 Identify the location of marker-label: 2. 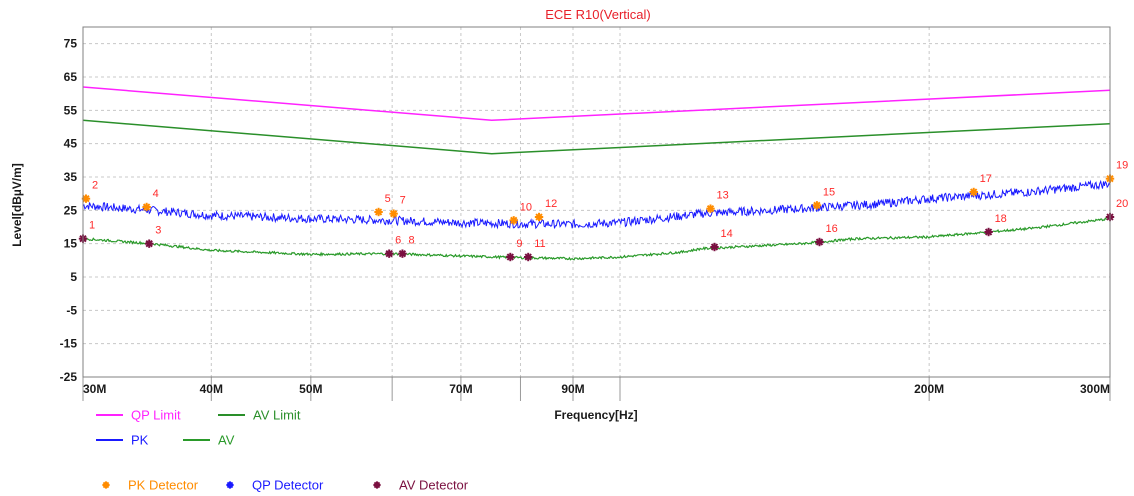
(95, 186).